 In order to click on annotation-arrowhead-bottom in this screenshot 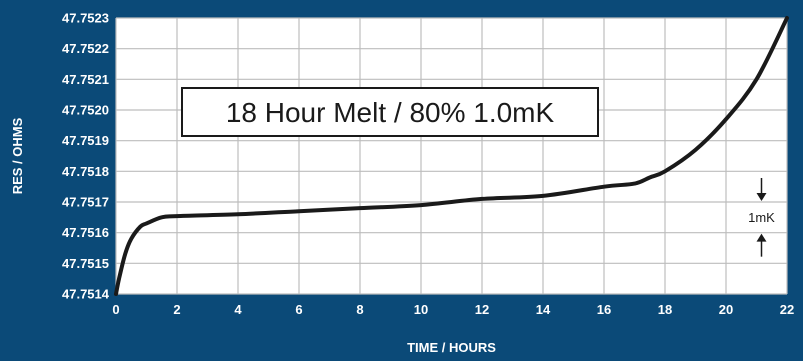, I will do `click(761, 237)`.